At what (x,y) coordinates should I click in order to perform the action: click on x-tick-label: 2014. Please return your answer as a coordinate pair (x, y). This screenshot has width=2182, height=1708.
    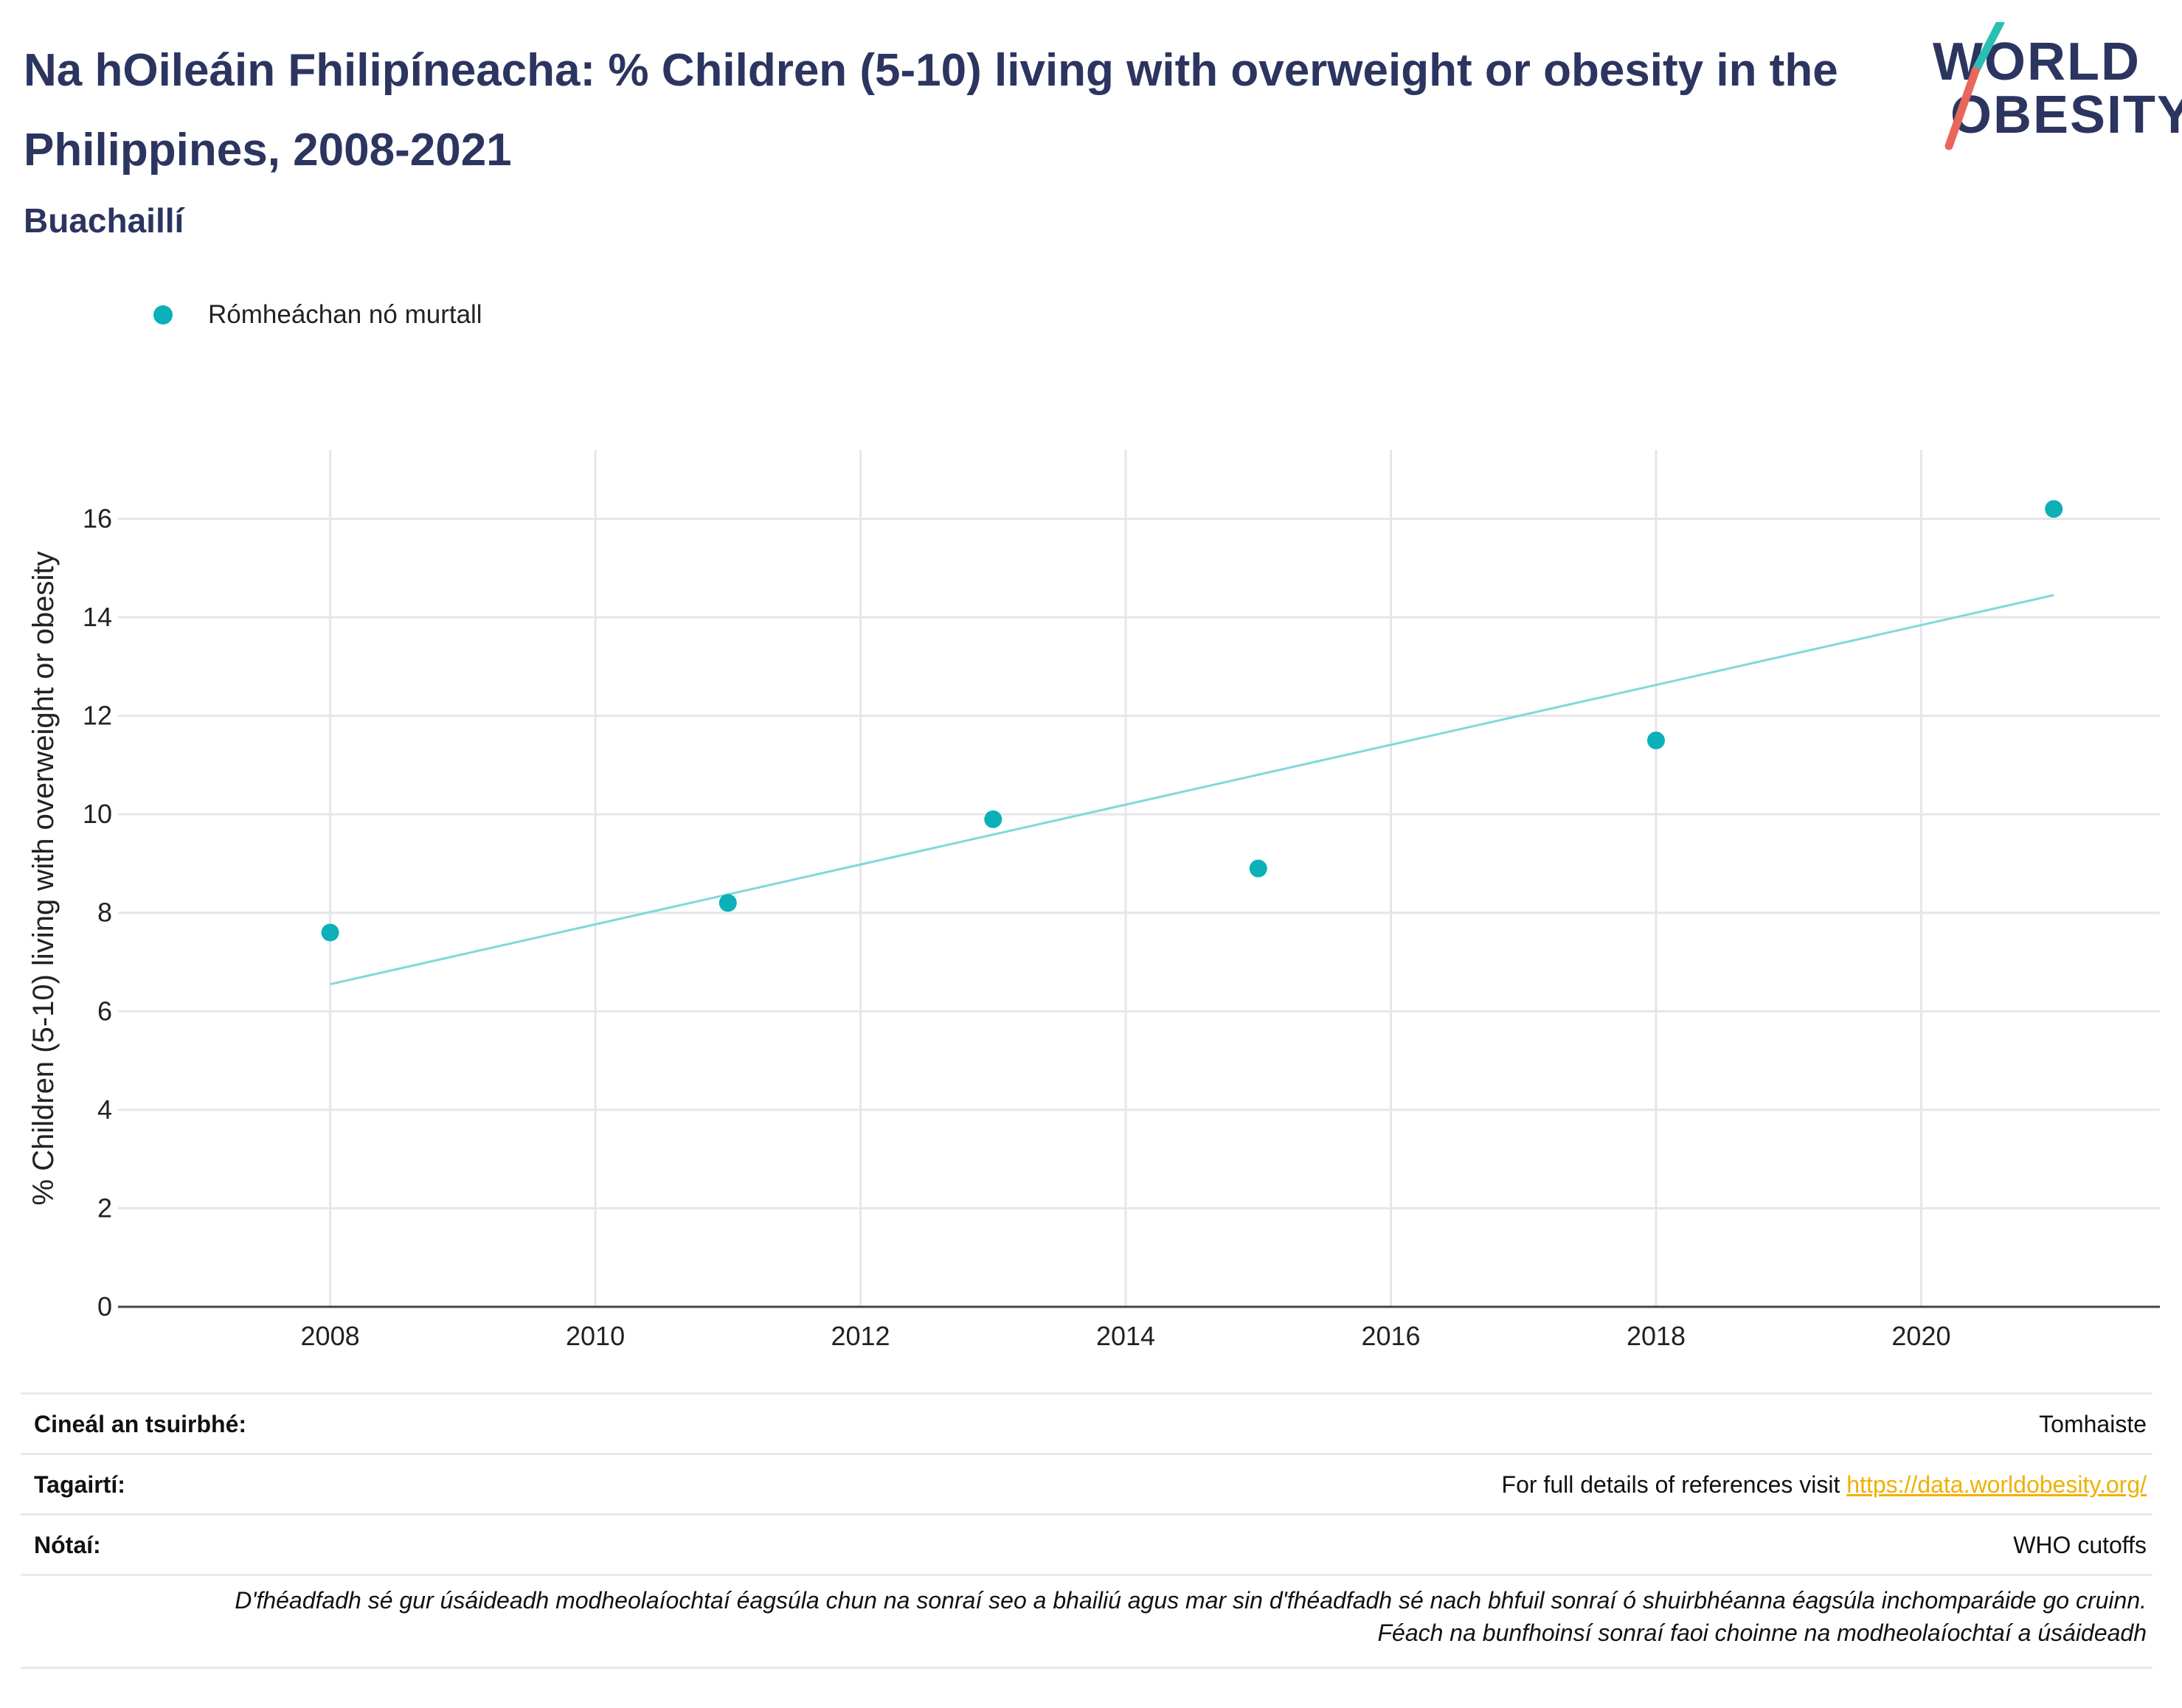
    Looking at the image, I should click on (1125, 1336).